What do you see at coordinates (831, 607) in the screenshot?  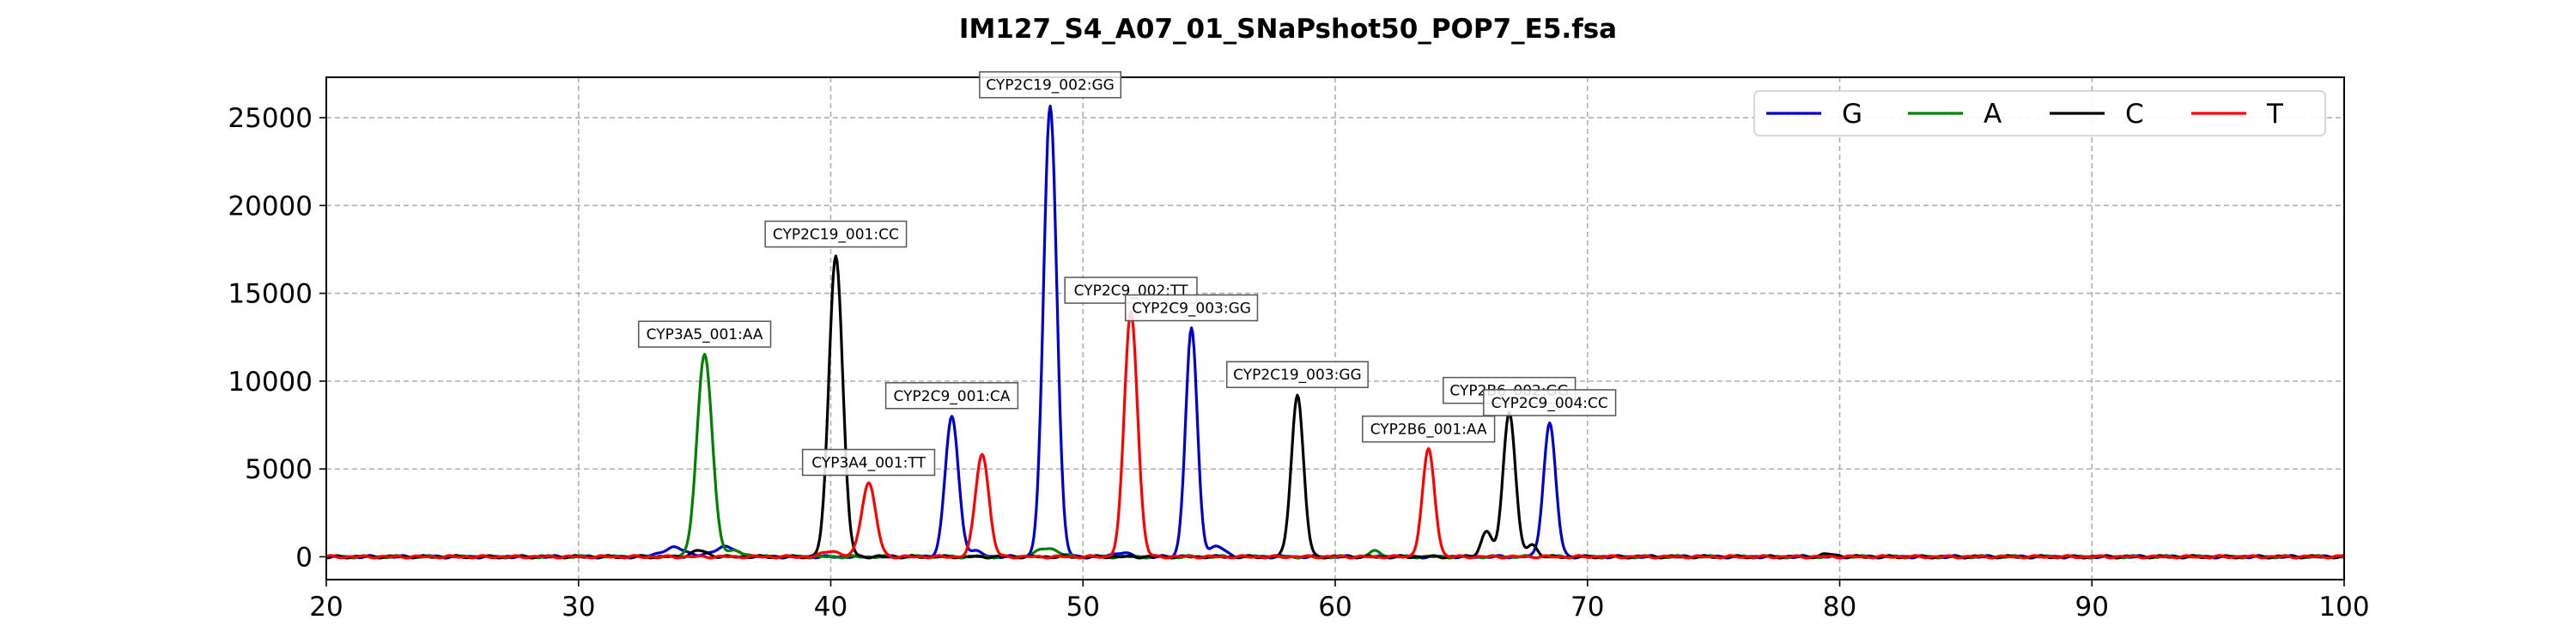 I see `x-tick-label: 40` at bounding box center [831, 607].